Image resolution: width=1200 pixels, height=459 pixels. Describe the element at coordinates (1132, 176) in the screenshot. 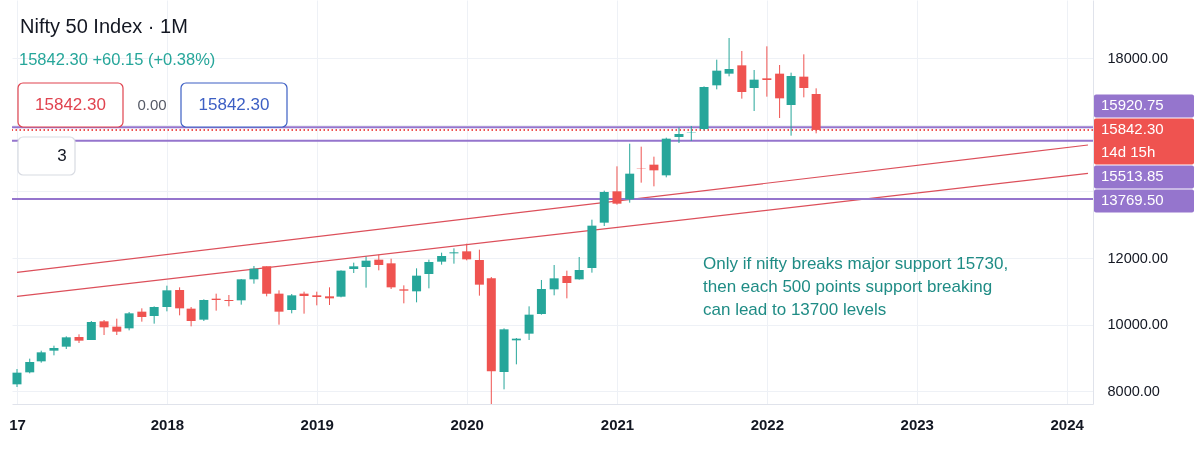

I see `ref-line-label: 15513.85` at that location.